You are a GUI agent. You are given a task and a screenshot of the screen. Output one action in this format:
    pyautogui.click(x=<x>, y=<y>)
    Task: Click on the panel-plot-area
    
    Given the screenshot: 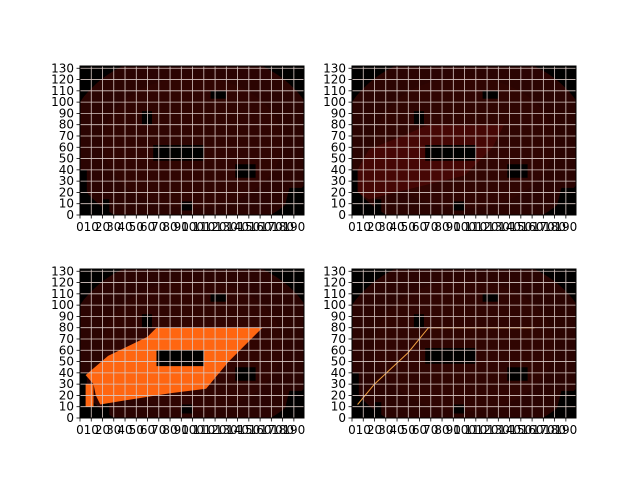 What is the action you would take?
    pyautogui.click(x=192, y=343)
    